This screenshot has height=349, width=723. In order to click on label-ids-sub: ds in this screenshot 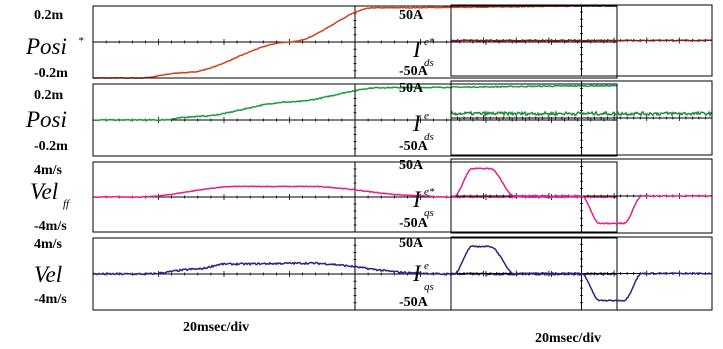, I will do `click(429, 137)`.